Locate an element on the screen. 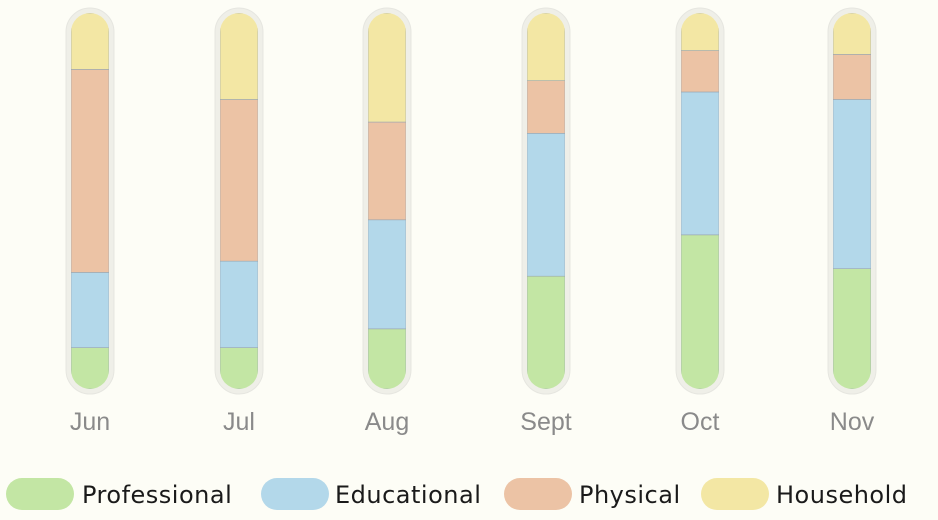 The width and height of the screenshot is (938, 520). bar-jul is located at coordinates (239, 201).